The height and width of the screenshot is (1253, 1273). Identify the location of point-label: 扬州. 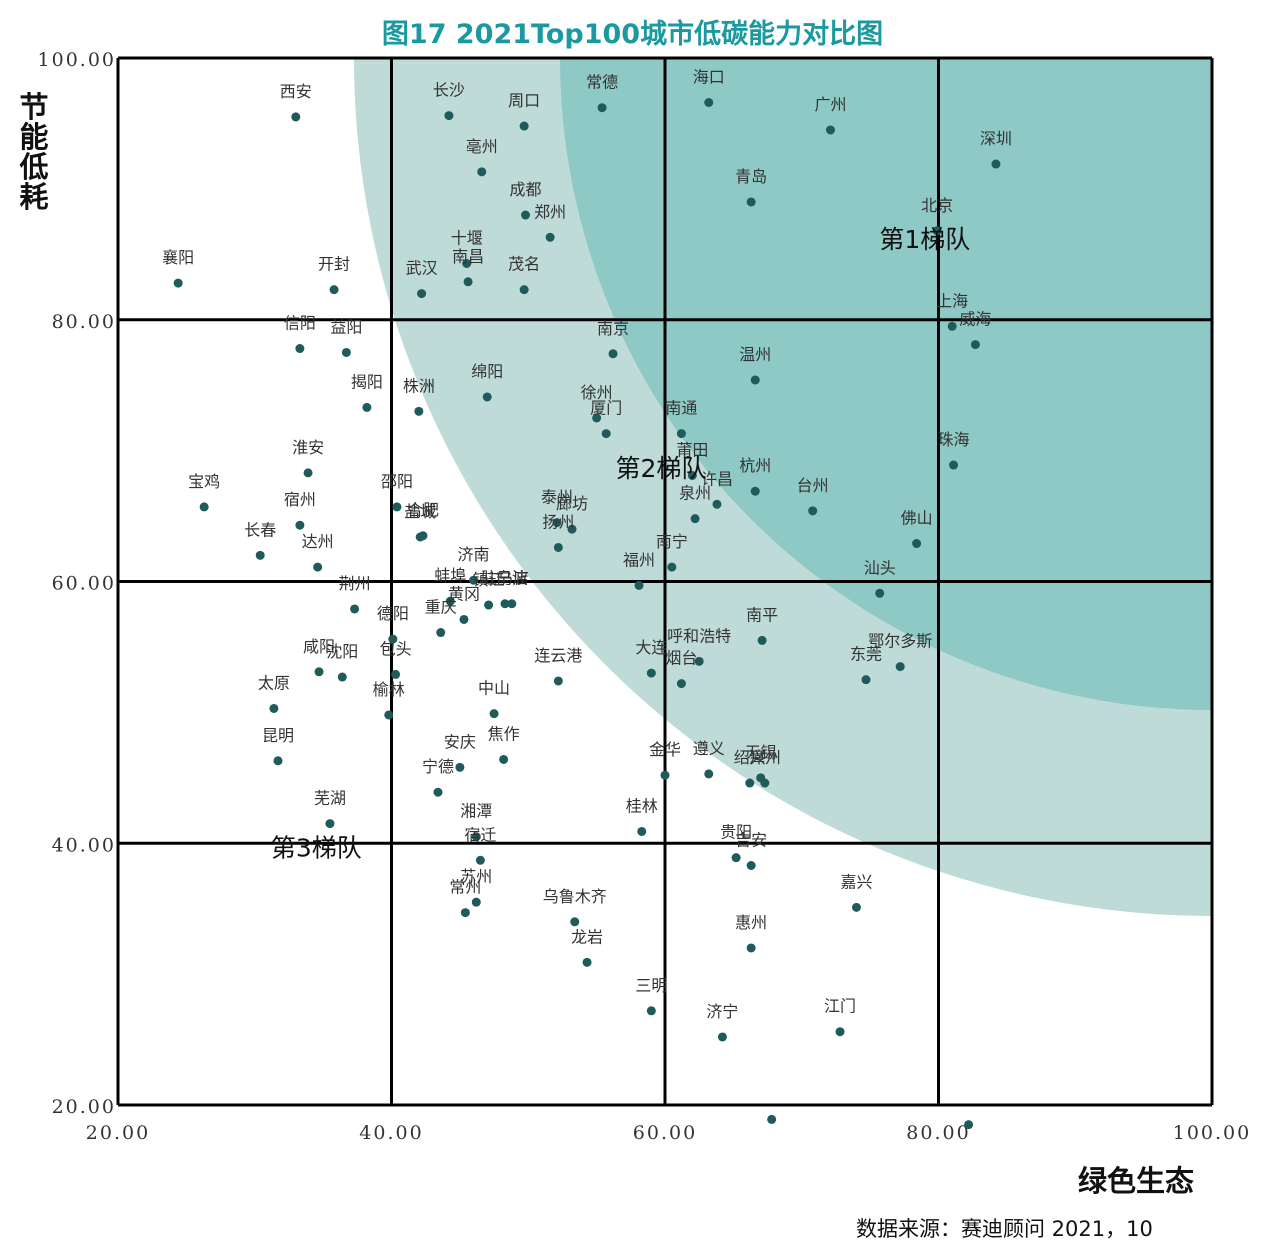
(558, 521).